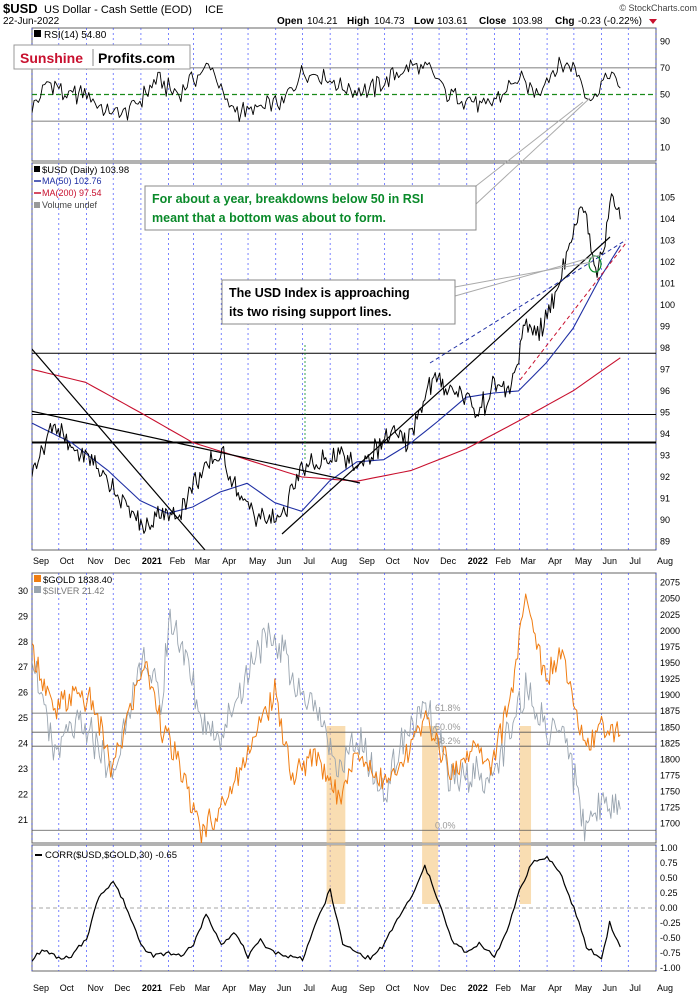 The height and width of the screenshot is (1000, 700). I want to click on logo-sunshine: Sunshine, so click(51, 58).